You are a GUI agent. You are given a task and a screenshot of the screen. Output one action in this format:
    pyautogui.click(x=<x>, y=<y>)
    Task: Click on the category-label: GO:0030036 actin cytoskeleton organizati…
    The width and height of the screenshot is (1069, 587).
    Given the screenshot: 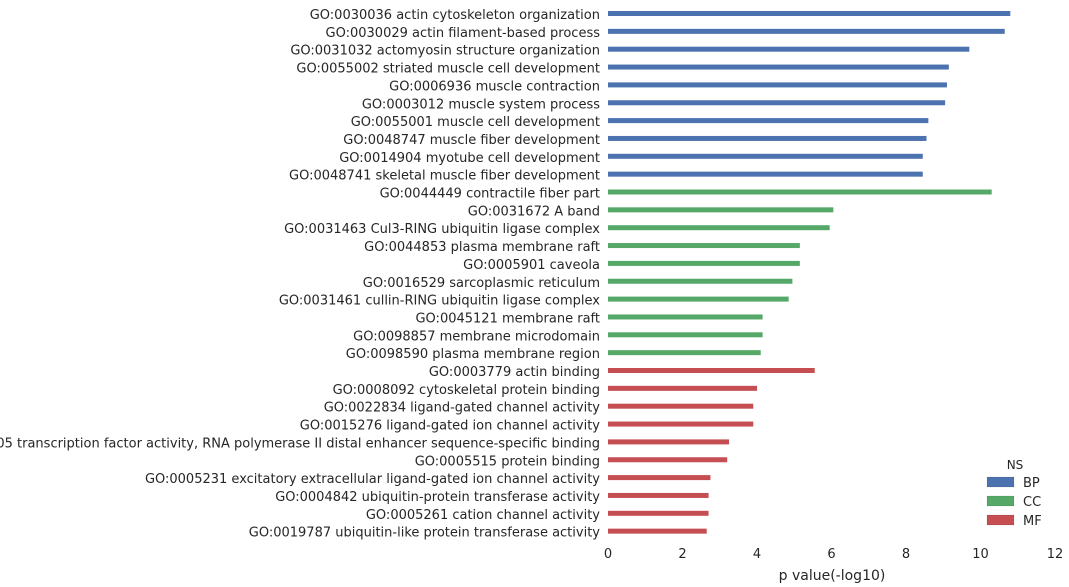 What is the action you would take?
    pyautogui.click(x=455, y=15)
    